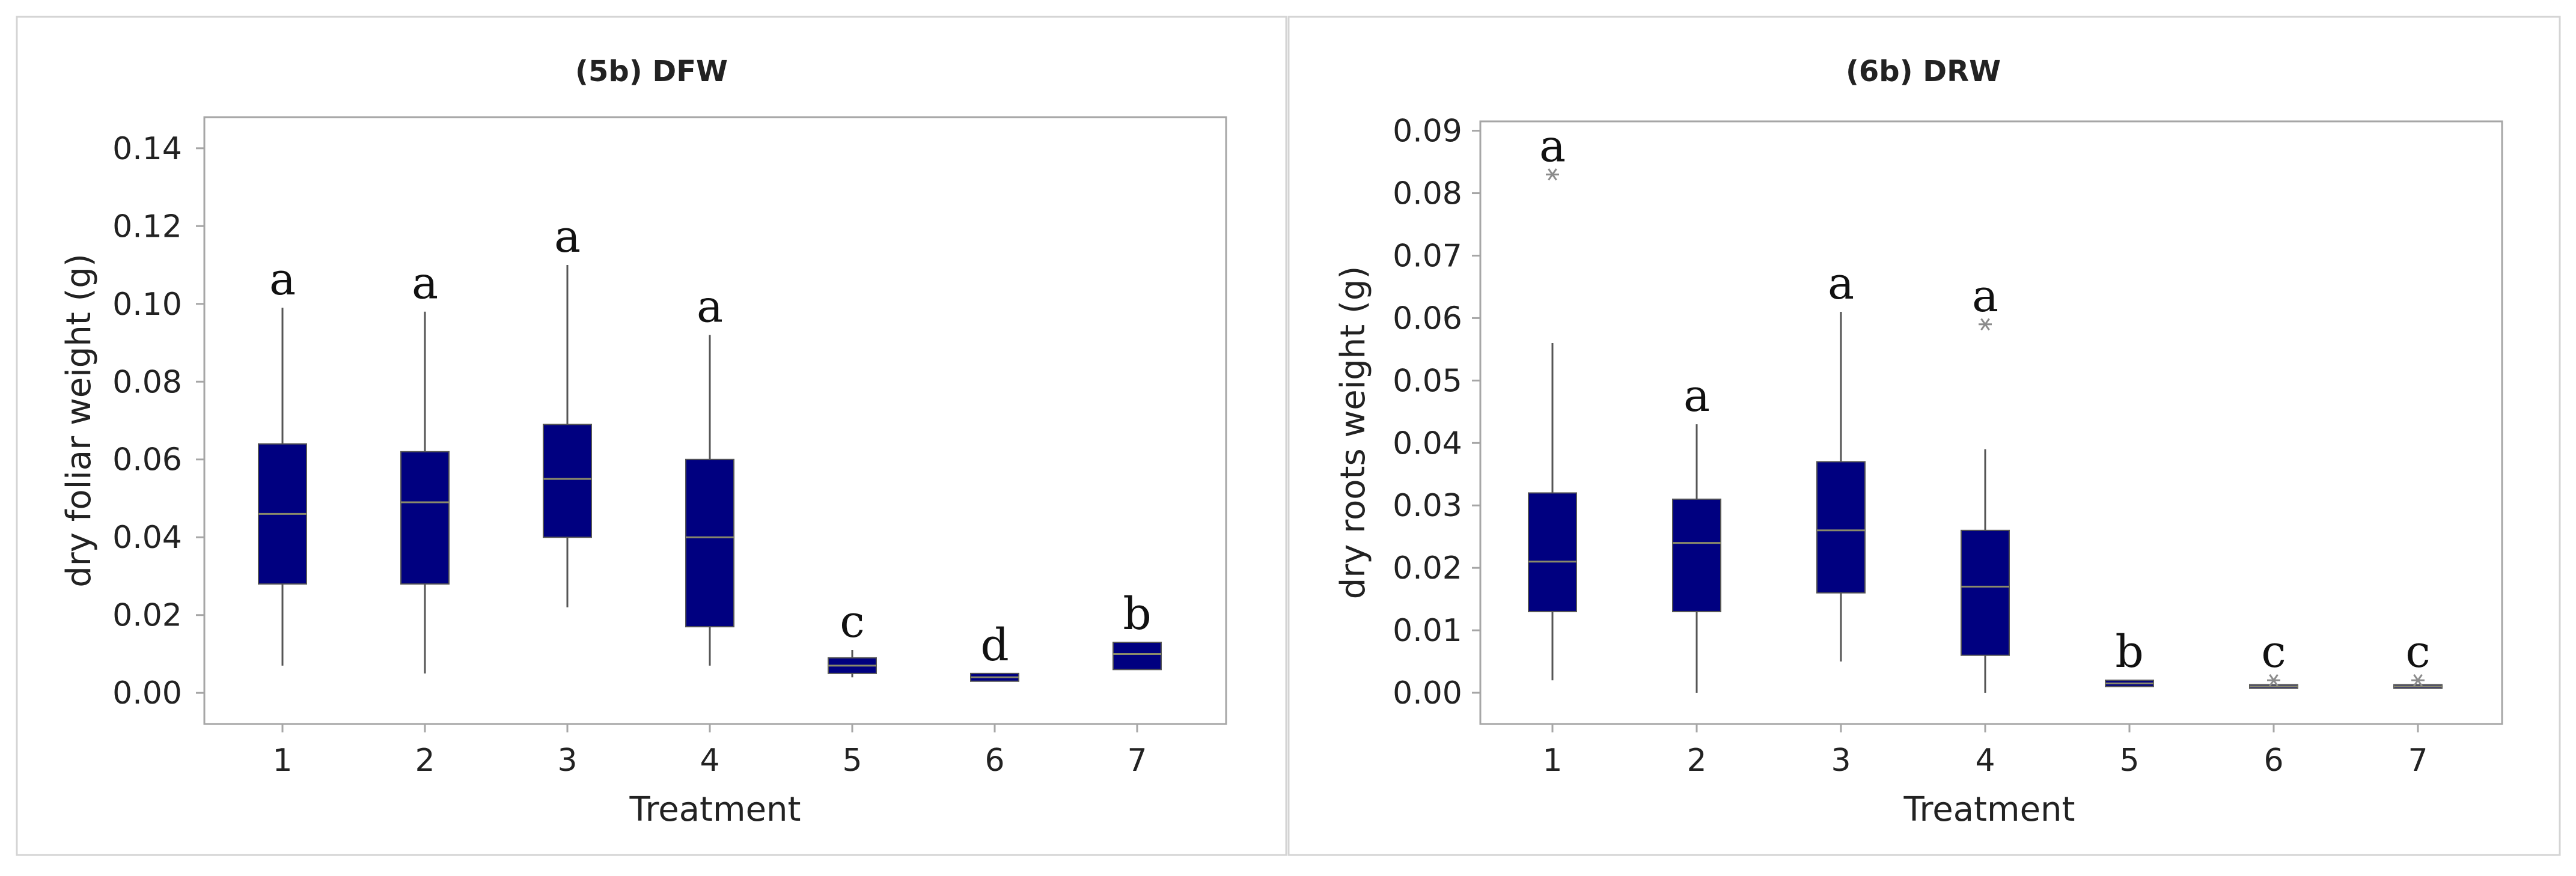 The width and height of the screenshot is (2576, 876). I want to click on y-axis-label: dry foliar weight (g), so click(79, 421).